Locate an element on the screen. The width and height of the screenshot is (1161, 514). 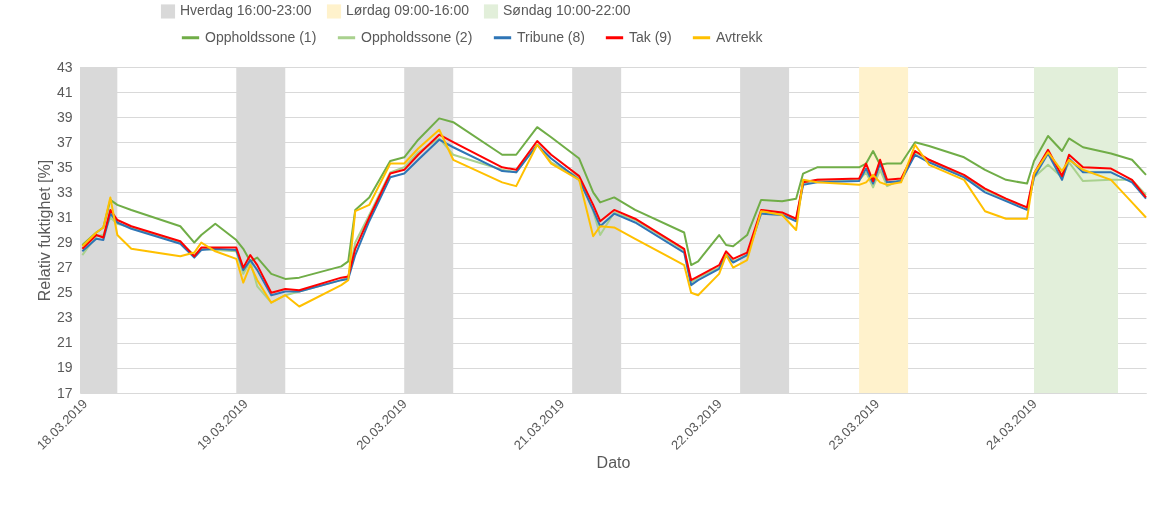
y-tick-label: 35 is located at coordinates (64, 166).